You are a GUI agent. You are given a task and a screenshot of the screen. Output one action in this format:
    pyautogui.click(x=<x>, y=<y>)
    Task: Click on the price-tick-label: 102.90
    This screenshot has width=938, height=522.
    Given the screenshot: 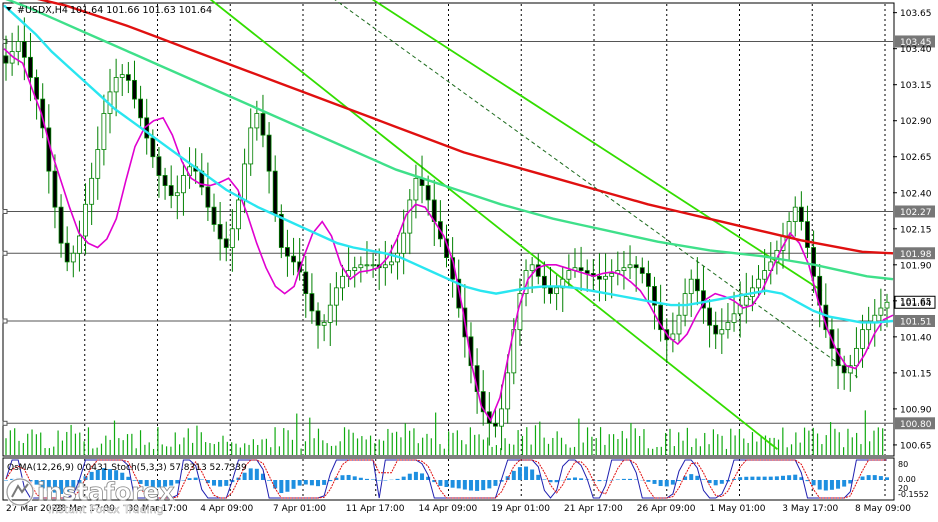 What is the action you would take?
    pyautogui.click(x=916, y=122)
    